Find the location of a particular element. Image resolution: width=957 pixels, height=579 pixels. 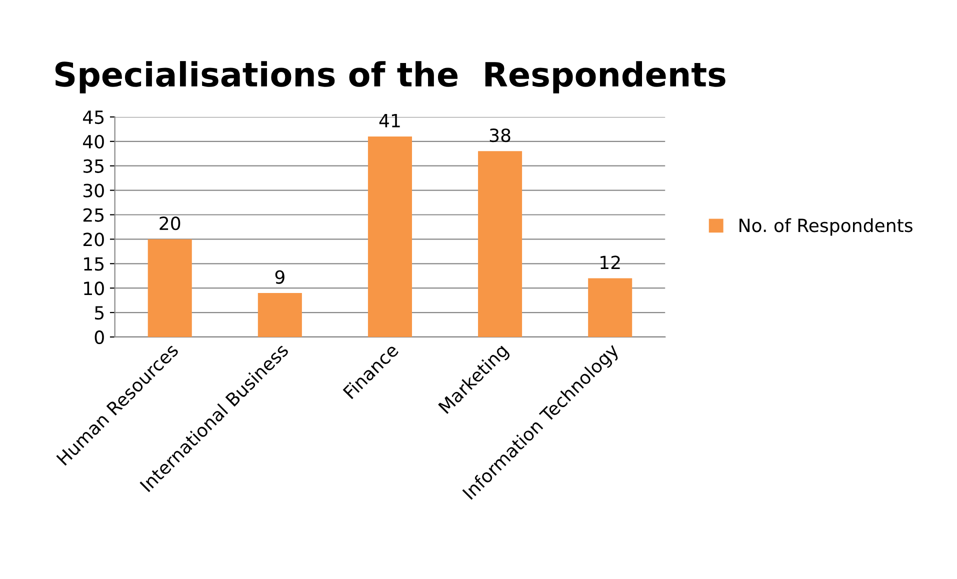

data-label: 38 is located at coordinates (500, 135).